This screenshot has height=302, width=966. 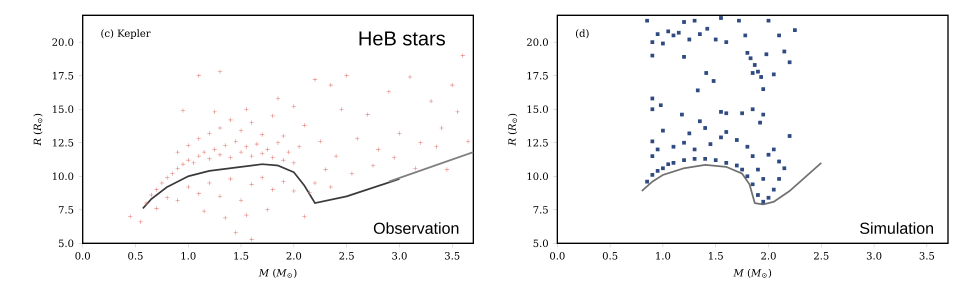 I want to click on annotation: (d), so click(x=582, y=33).